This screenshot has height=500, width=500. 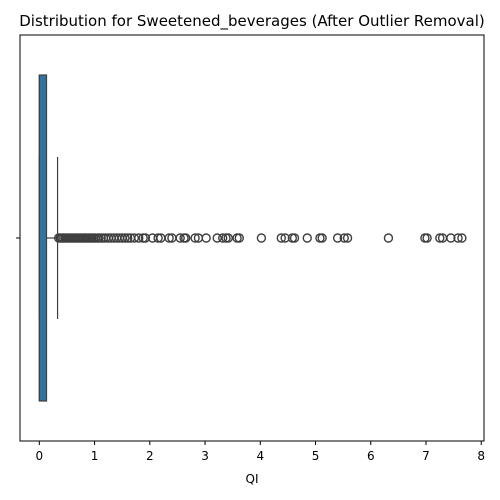 What do you see at coordinates (252, 479) in the screenshot?
I see `x-axis-label: QI` at bounding box center [252, 479].